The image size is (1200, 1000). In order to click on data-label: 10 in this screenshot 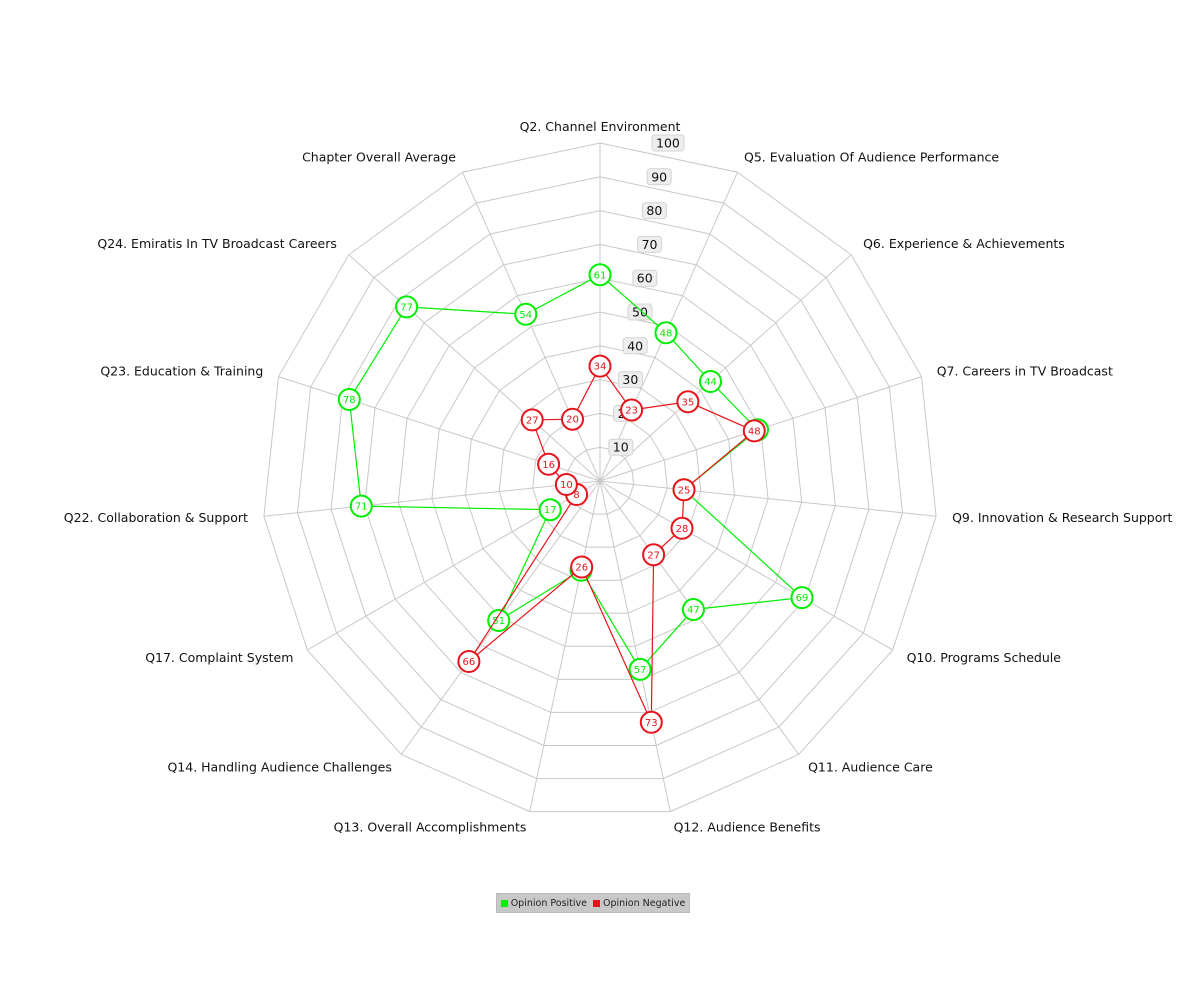, I will do `click(566, 485)`.